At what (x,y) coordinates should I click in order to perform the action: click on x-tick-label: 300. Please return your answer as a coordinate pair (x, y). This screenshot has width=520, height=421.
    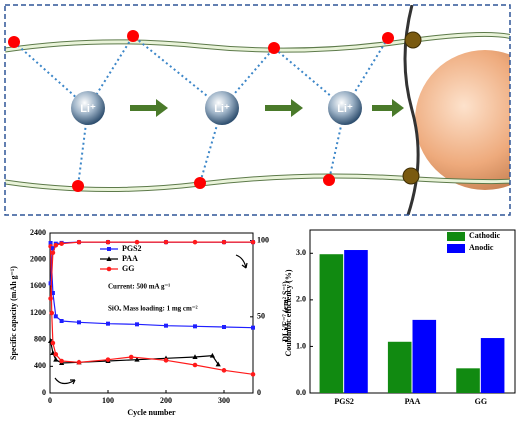
    Looking at the image, I should click on (224, 400).